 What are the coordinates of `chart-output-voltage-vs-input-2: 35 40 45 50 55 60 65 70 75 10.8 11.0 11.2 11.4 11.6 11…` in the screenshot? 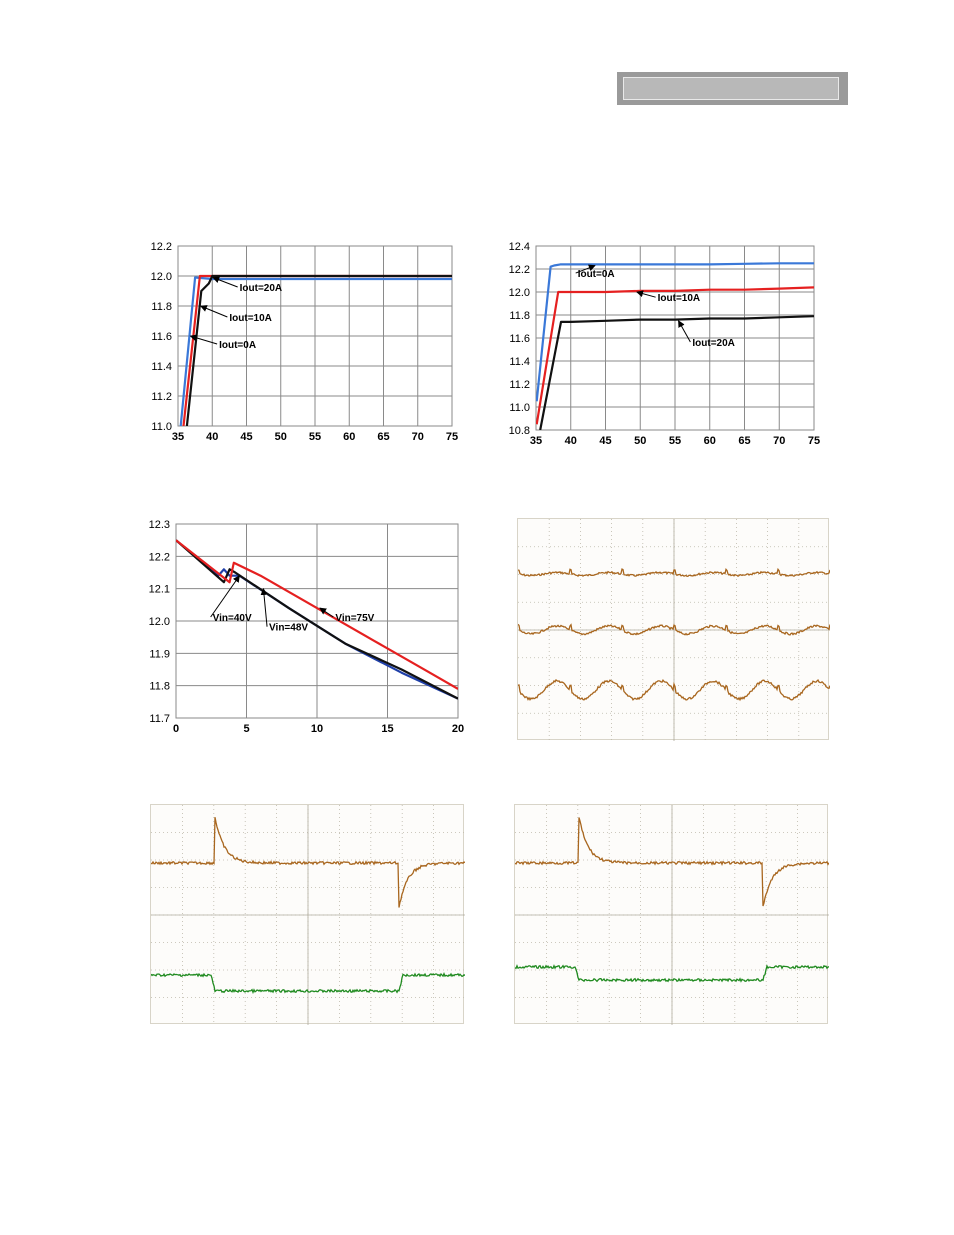 It's located at (665, 344).